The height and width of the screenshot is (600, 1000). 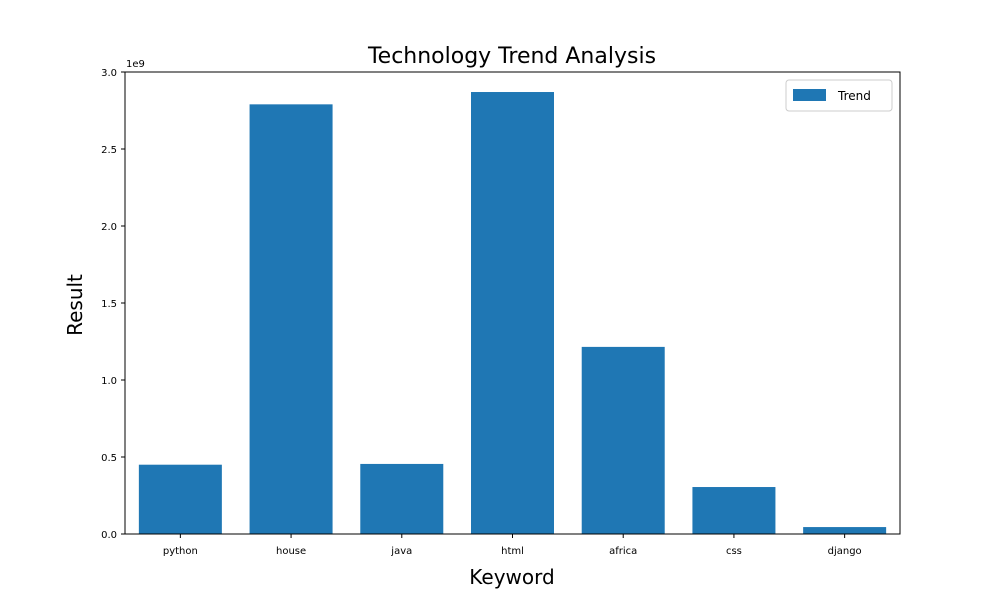 What do you see at coordinates (109, 150) in the screenshot?
I see `y-tick-label: 2.5` at bounding box center [109, 150].